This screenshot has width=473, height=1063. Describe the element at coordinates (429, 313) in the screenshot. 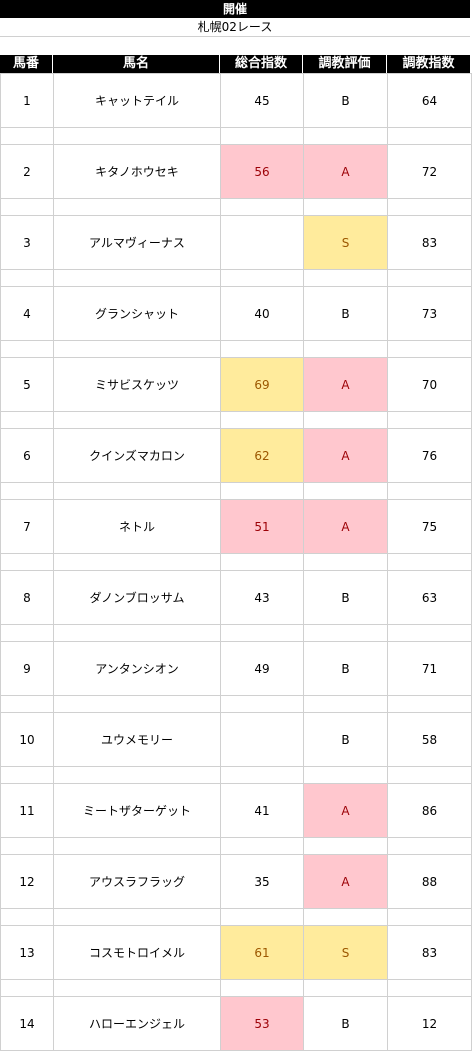

I see `cell-training-index: 73` at that location.